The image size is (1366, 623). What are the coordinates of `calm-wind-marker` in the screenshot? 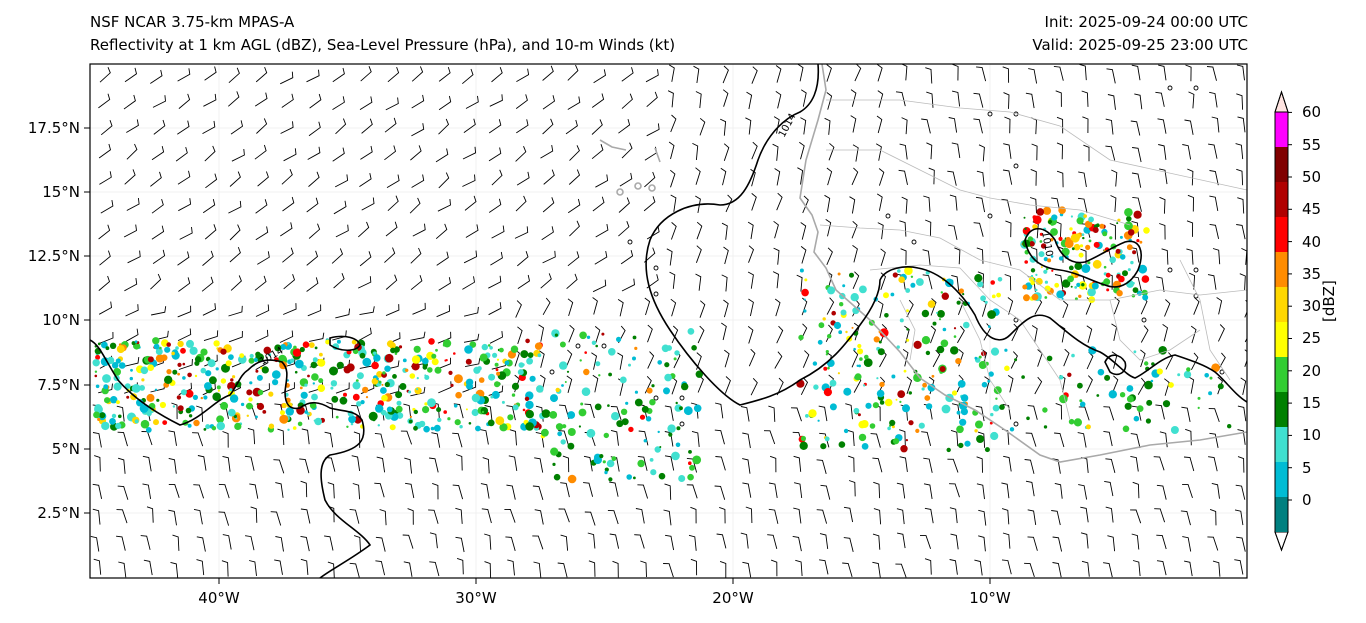 It's located at (630, 242).